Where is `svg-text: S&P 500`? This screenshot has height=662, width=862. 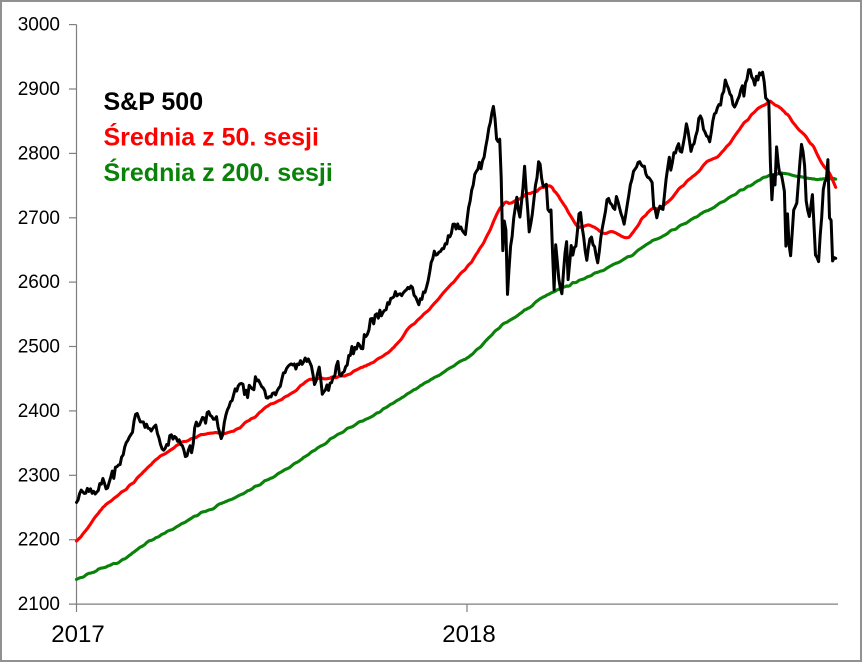 svg-text: S&P 500 is located at coordinates (154, 102).